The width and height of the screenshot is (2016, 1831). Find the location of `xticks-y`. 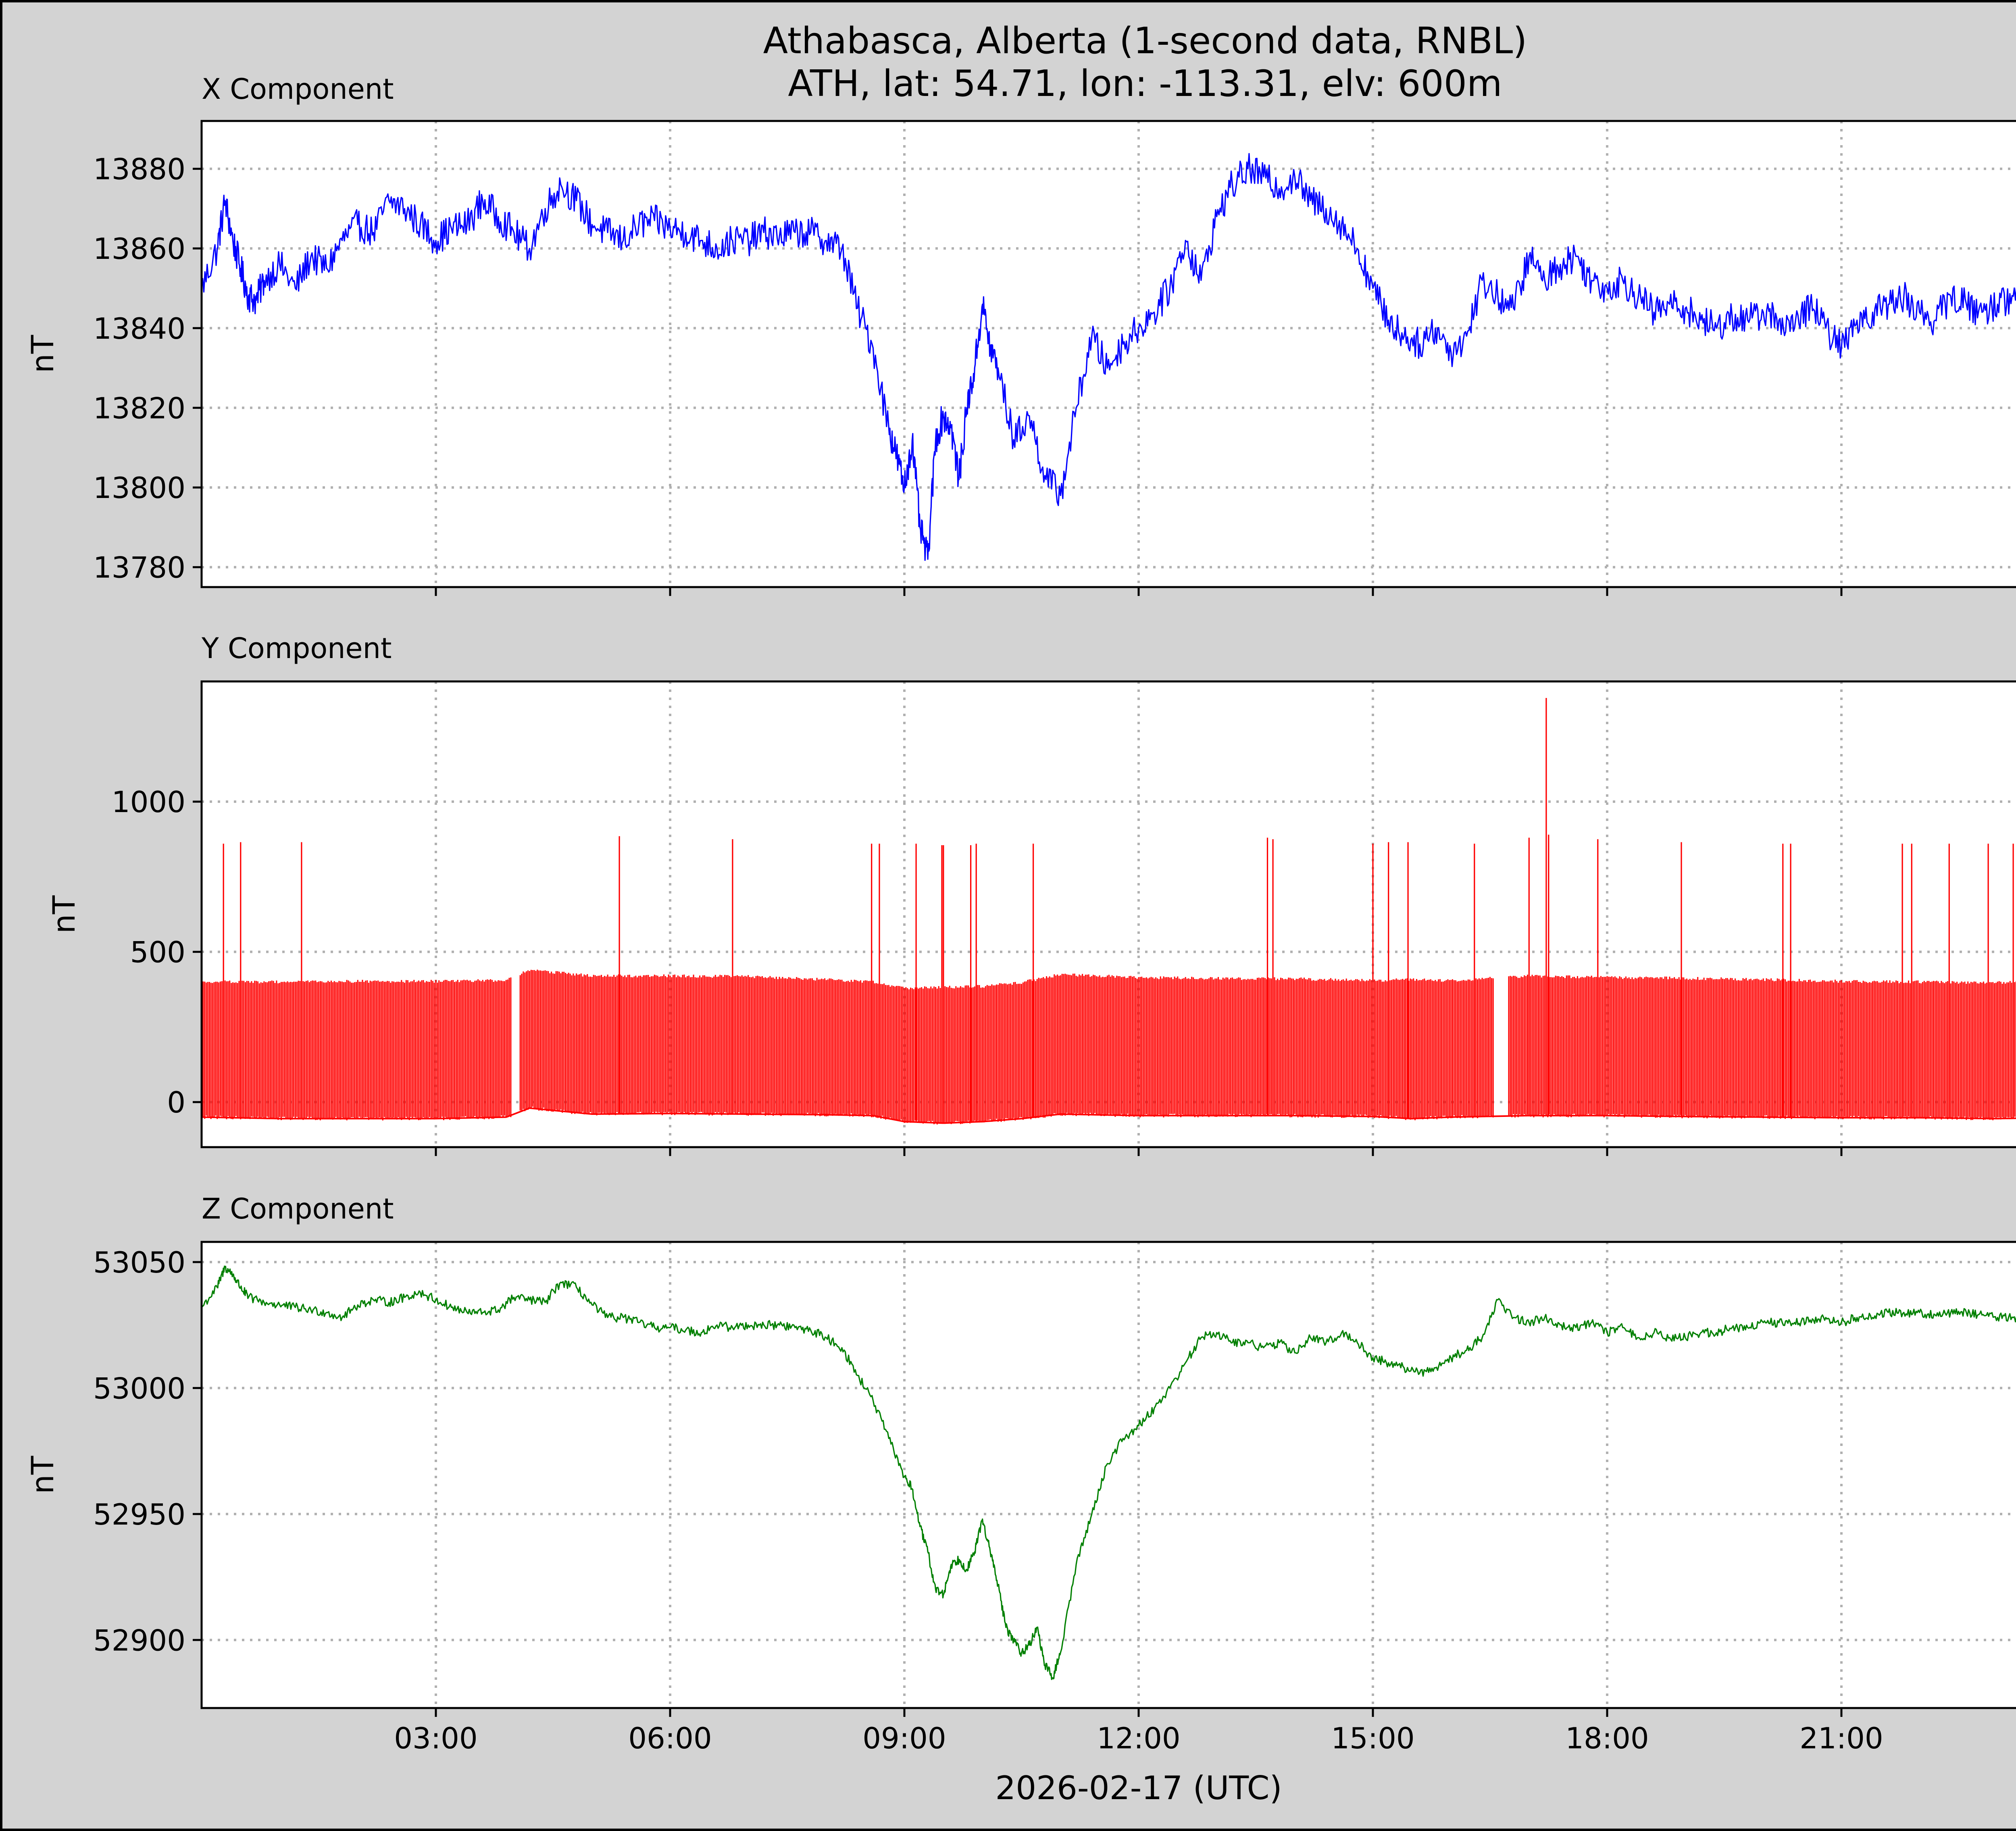

xticks-y is located at coordinates (1139, 1151).